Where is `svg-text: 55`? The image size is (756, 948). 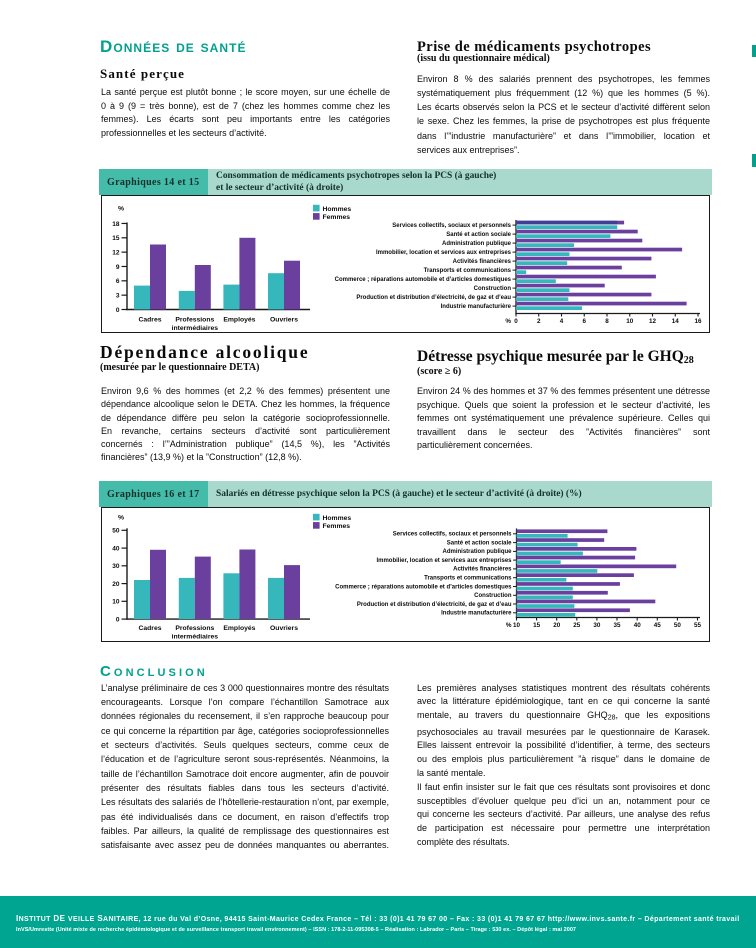 svg-text: 55 is located at coordinates (698, 625).